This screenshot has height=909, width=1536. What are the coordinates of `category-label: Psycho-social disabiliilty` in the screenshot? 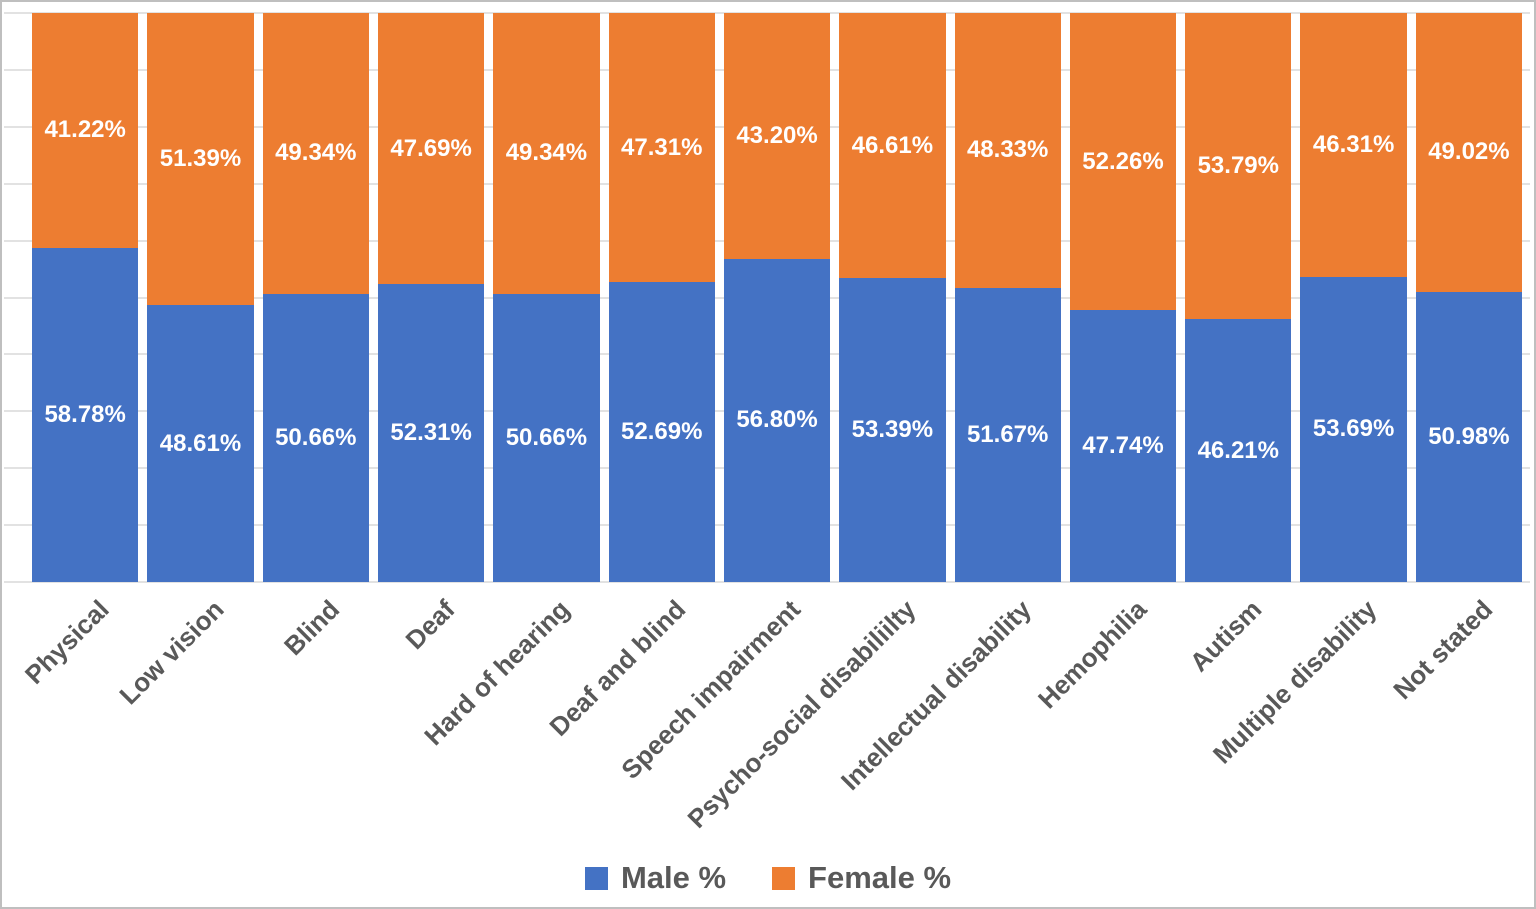 It's located at (801, 714).